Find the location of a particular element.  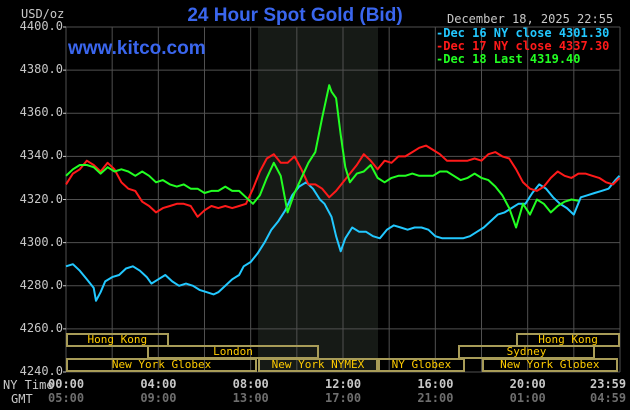

x-tick-gmt: 17:00 is located at coordinates (343, 398).